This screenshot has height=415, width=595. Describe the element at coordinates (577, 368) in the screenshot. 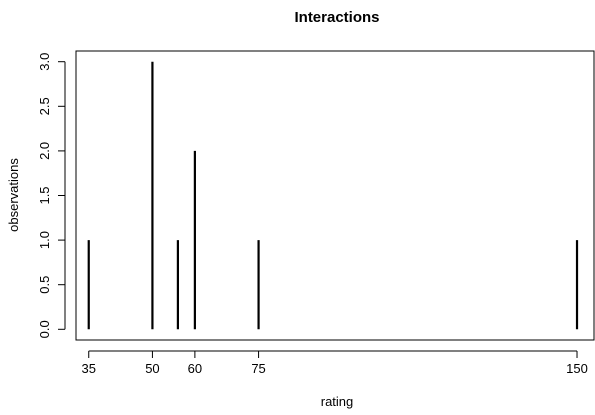

I see `x-tick-label-150: 150` at that location.